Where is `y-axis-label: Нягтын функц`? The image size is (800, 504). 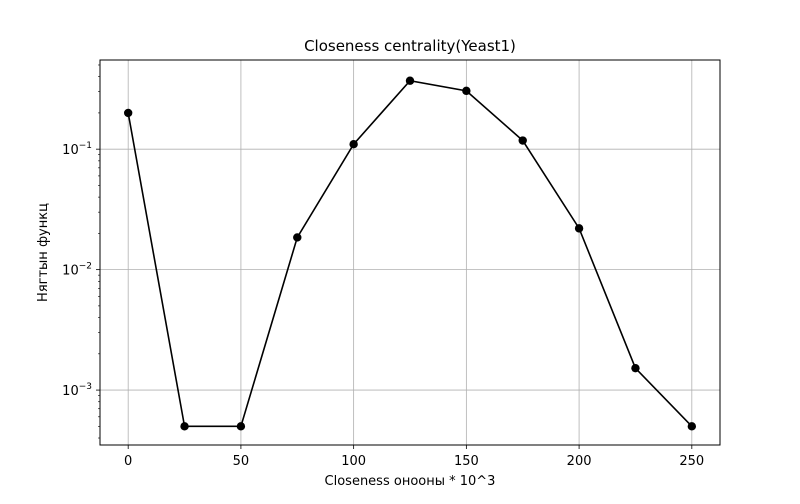
y-axis-label: Нягтын функц is located at coordinates (43, 252).